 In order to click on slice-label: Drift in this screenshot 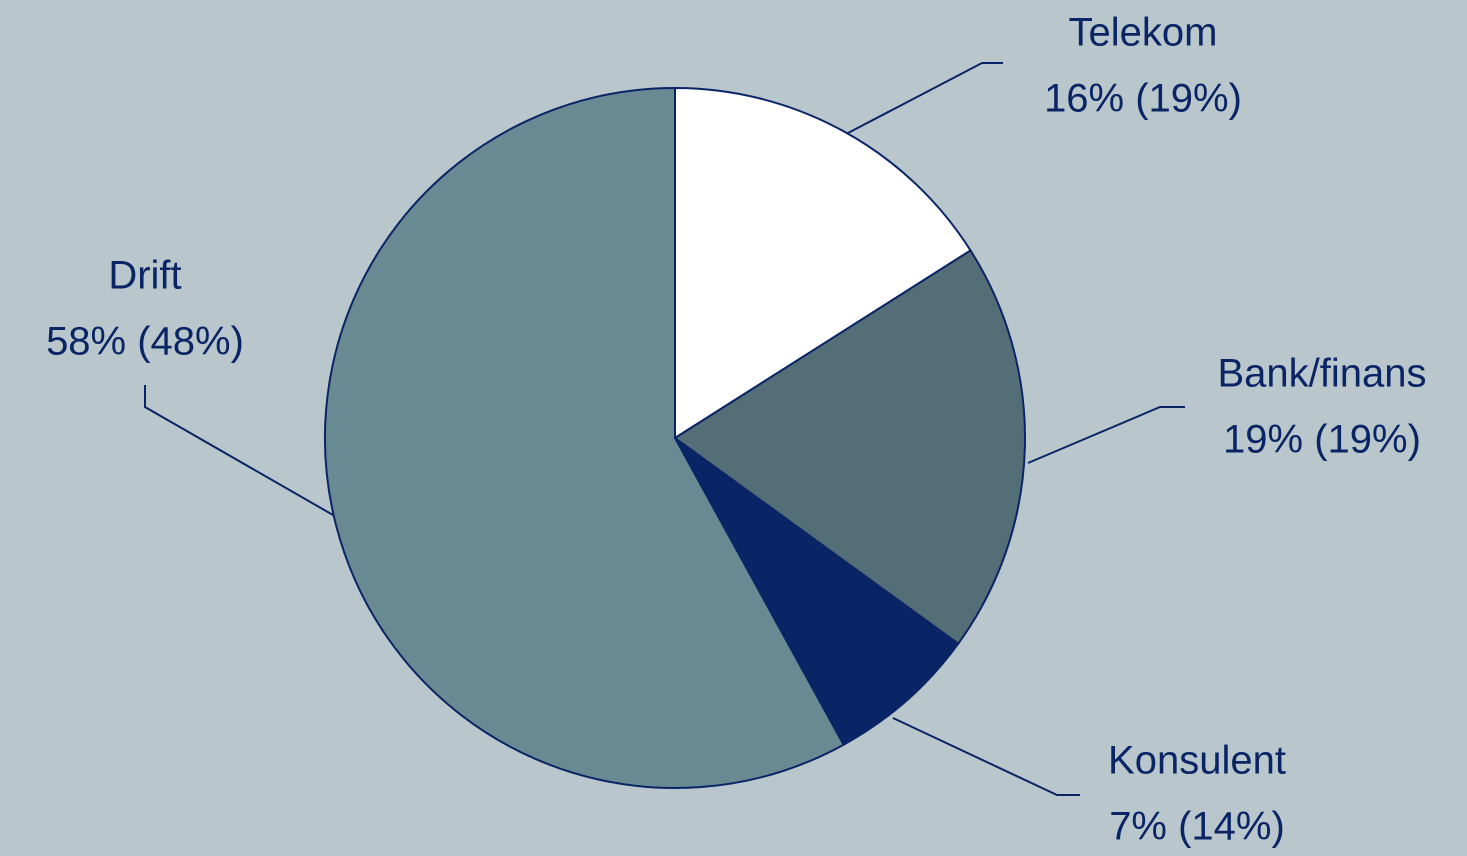, I will do `click(144, 276)`.